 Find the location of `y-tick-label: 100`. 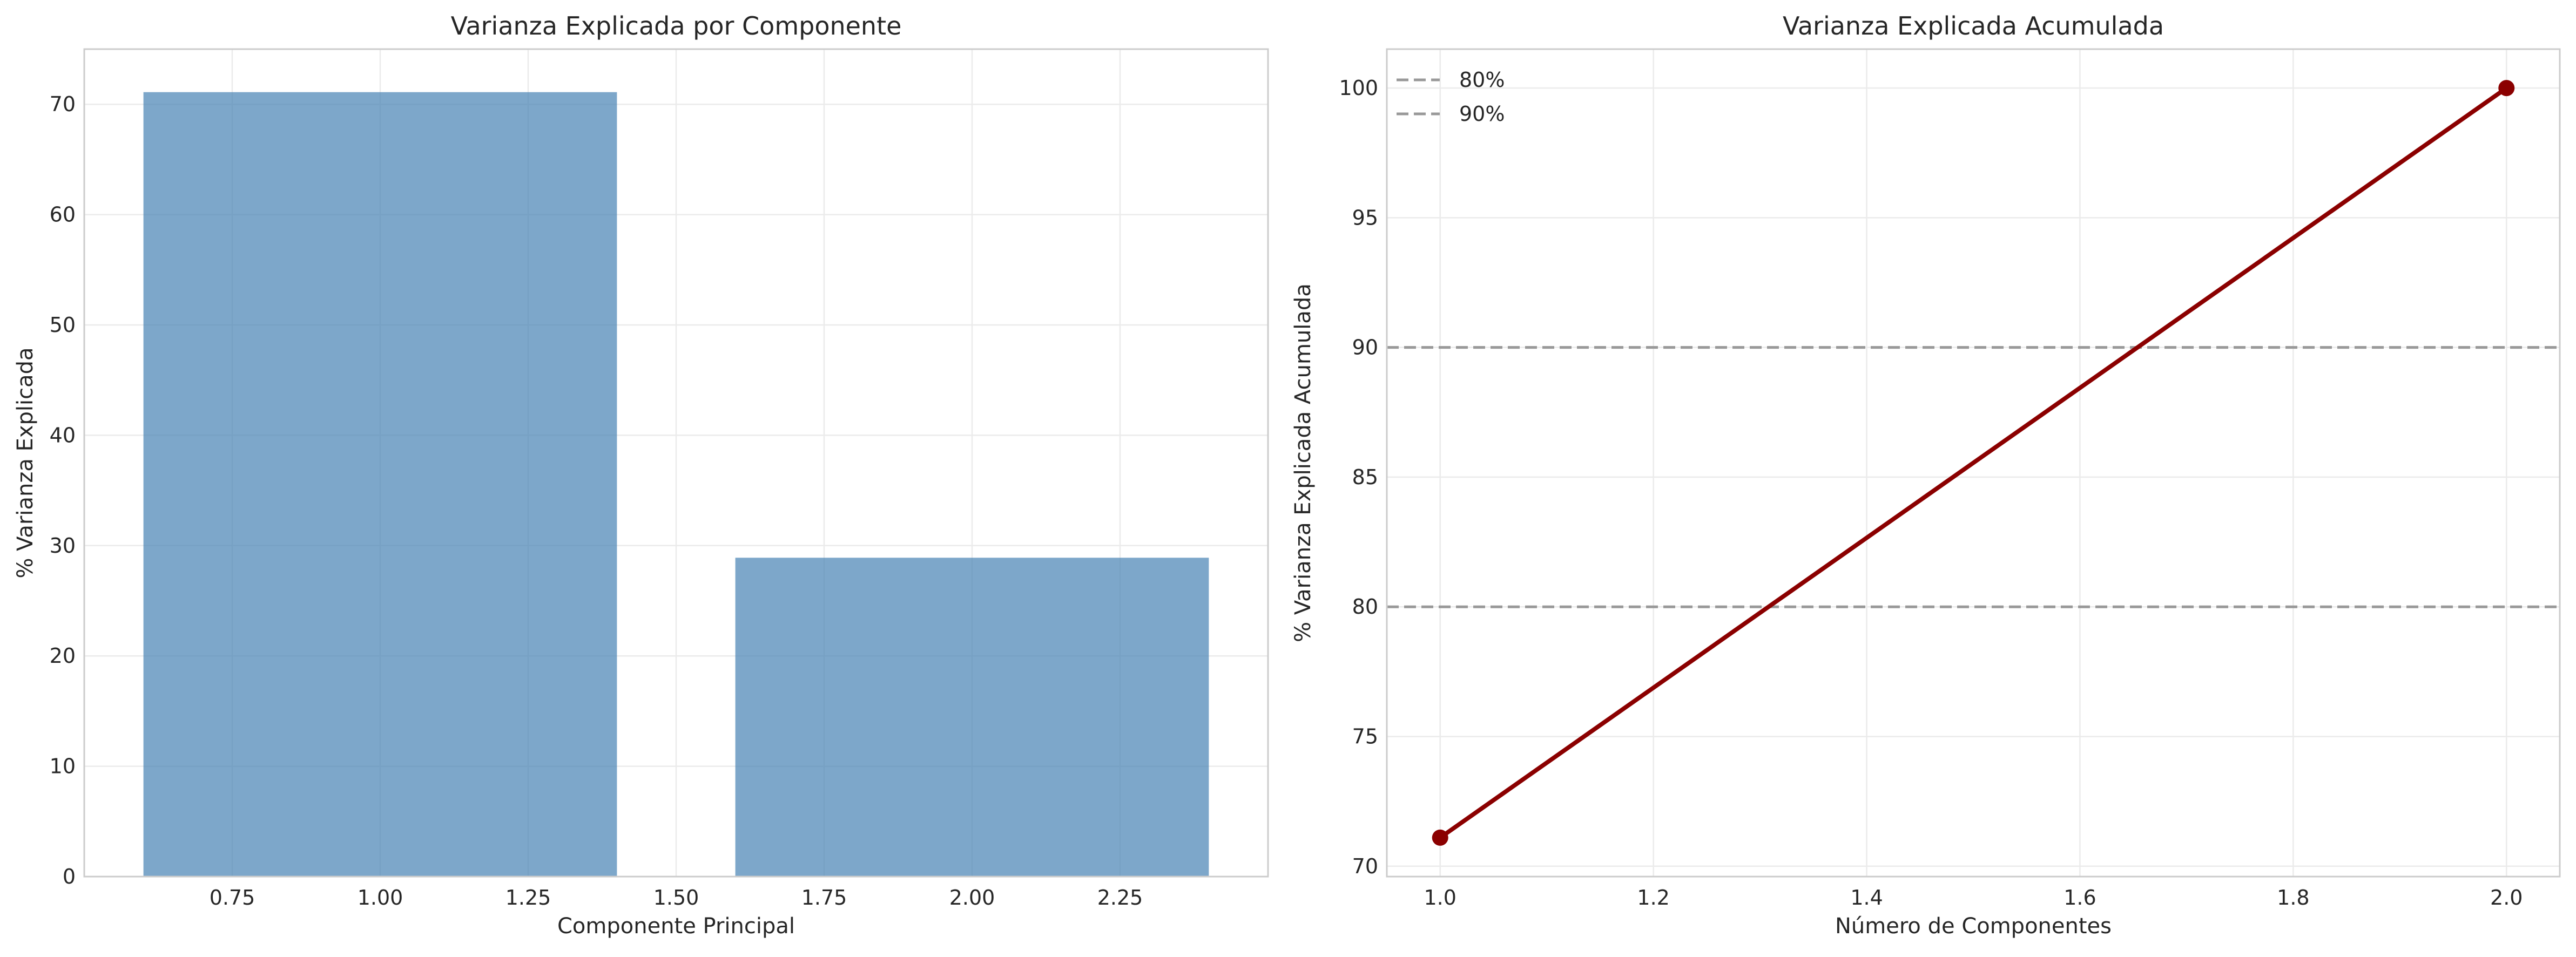

y-tick-label: 100 is located at coordinates (1358, 88).